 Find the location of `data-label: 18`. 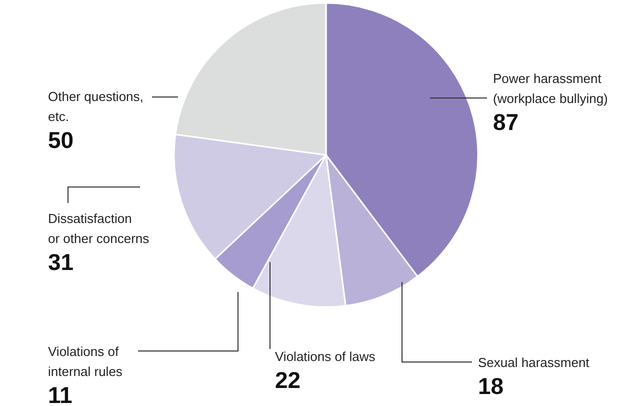

data-label: 18 is located at coordinates (491, 386).